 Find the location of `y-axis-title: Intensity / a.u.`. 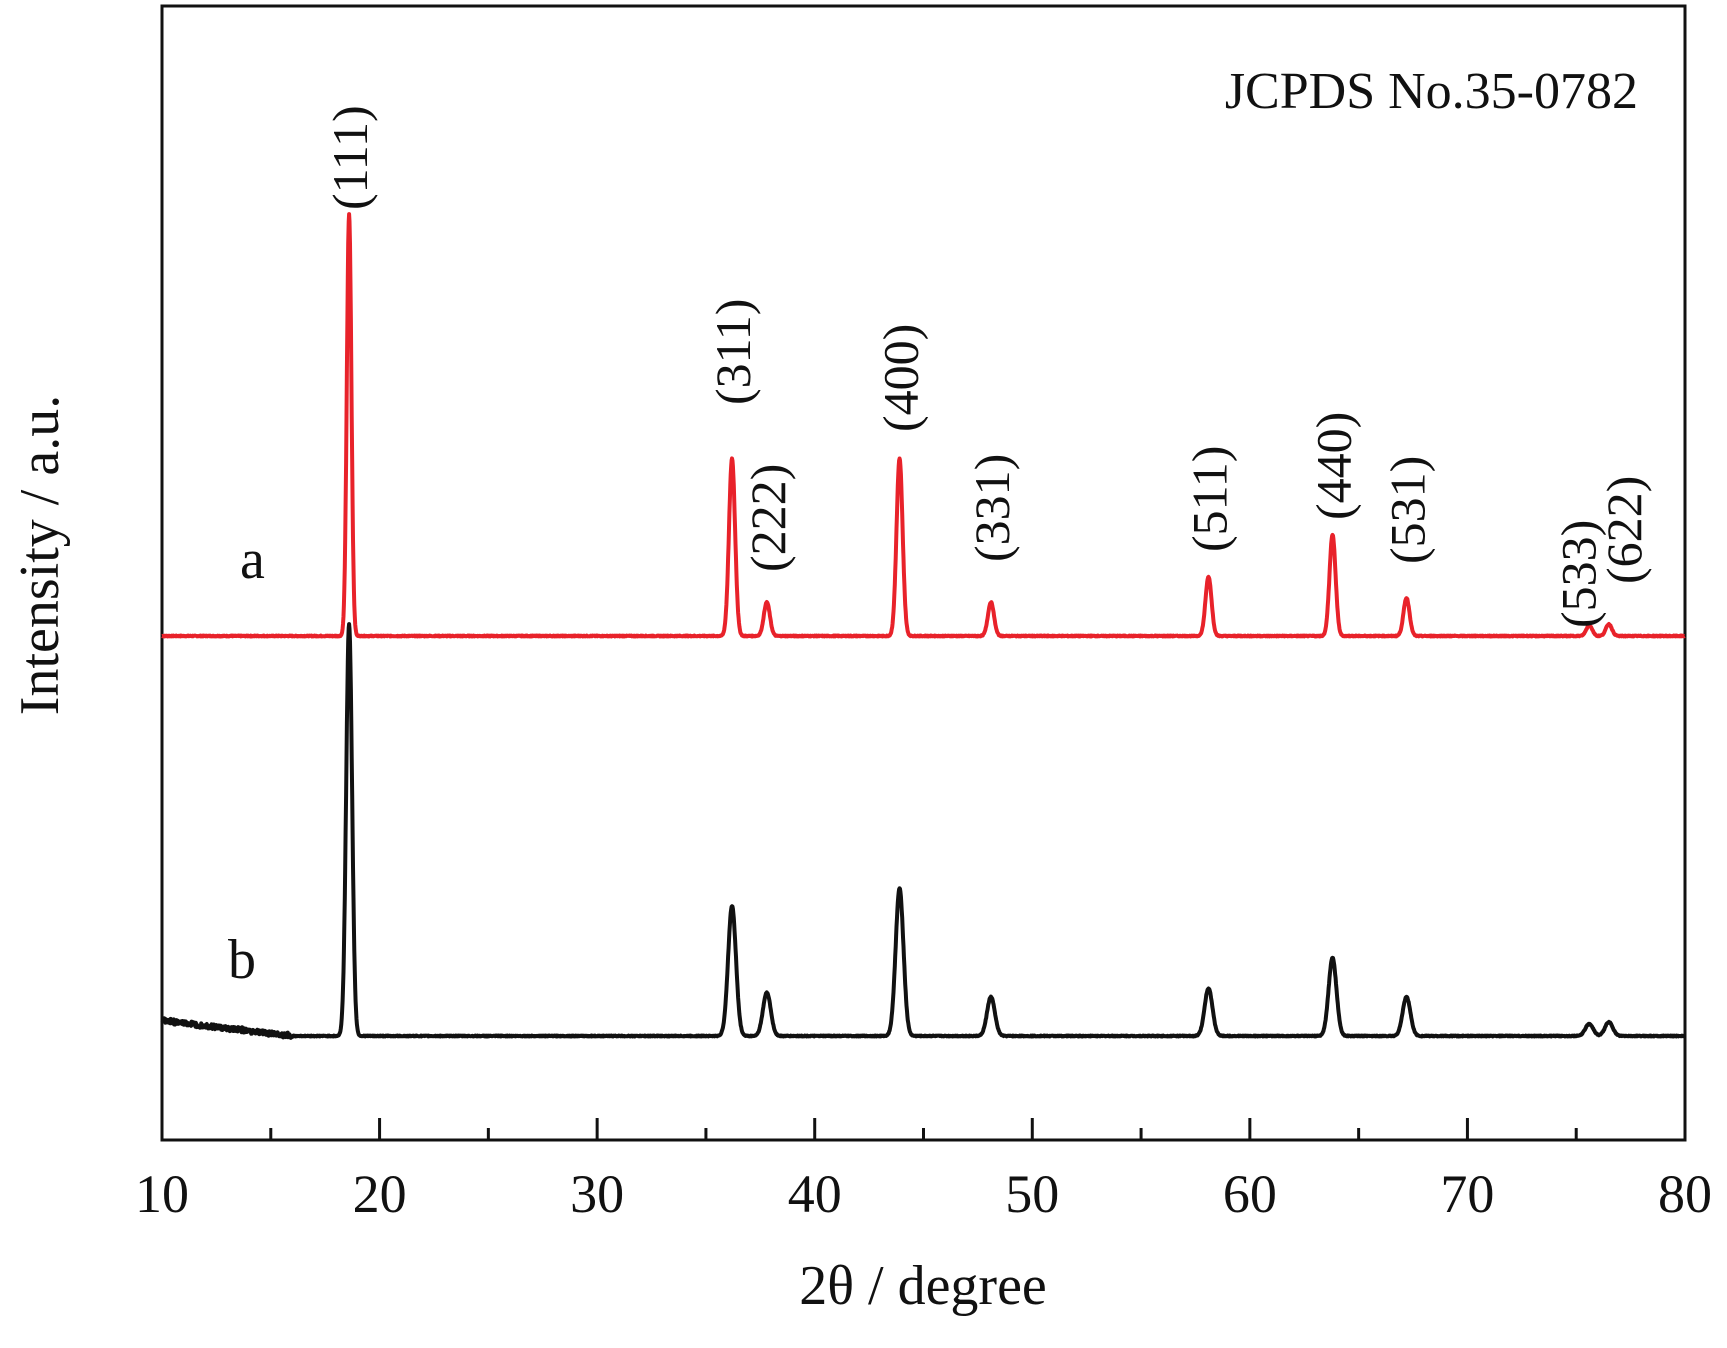

y-axis-title: Intensity / a.u. is located at coordinates (40, 555).